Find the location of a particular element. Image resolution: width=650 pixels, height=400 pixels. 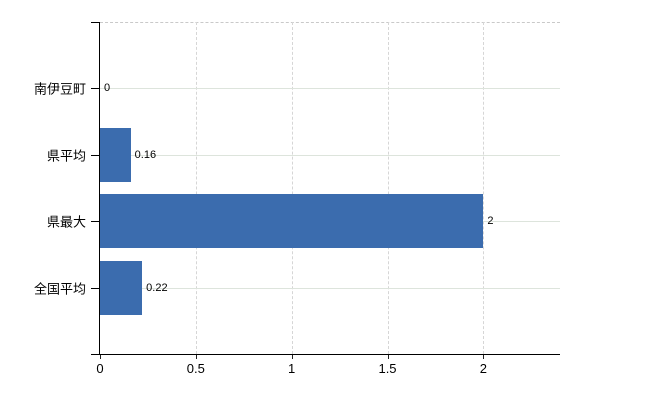

category-label: 県最大 is located at coordinates (66, 222).